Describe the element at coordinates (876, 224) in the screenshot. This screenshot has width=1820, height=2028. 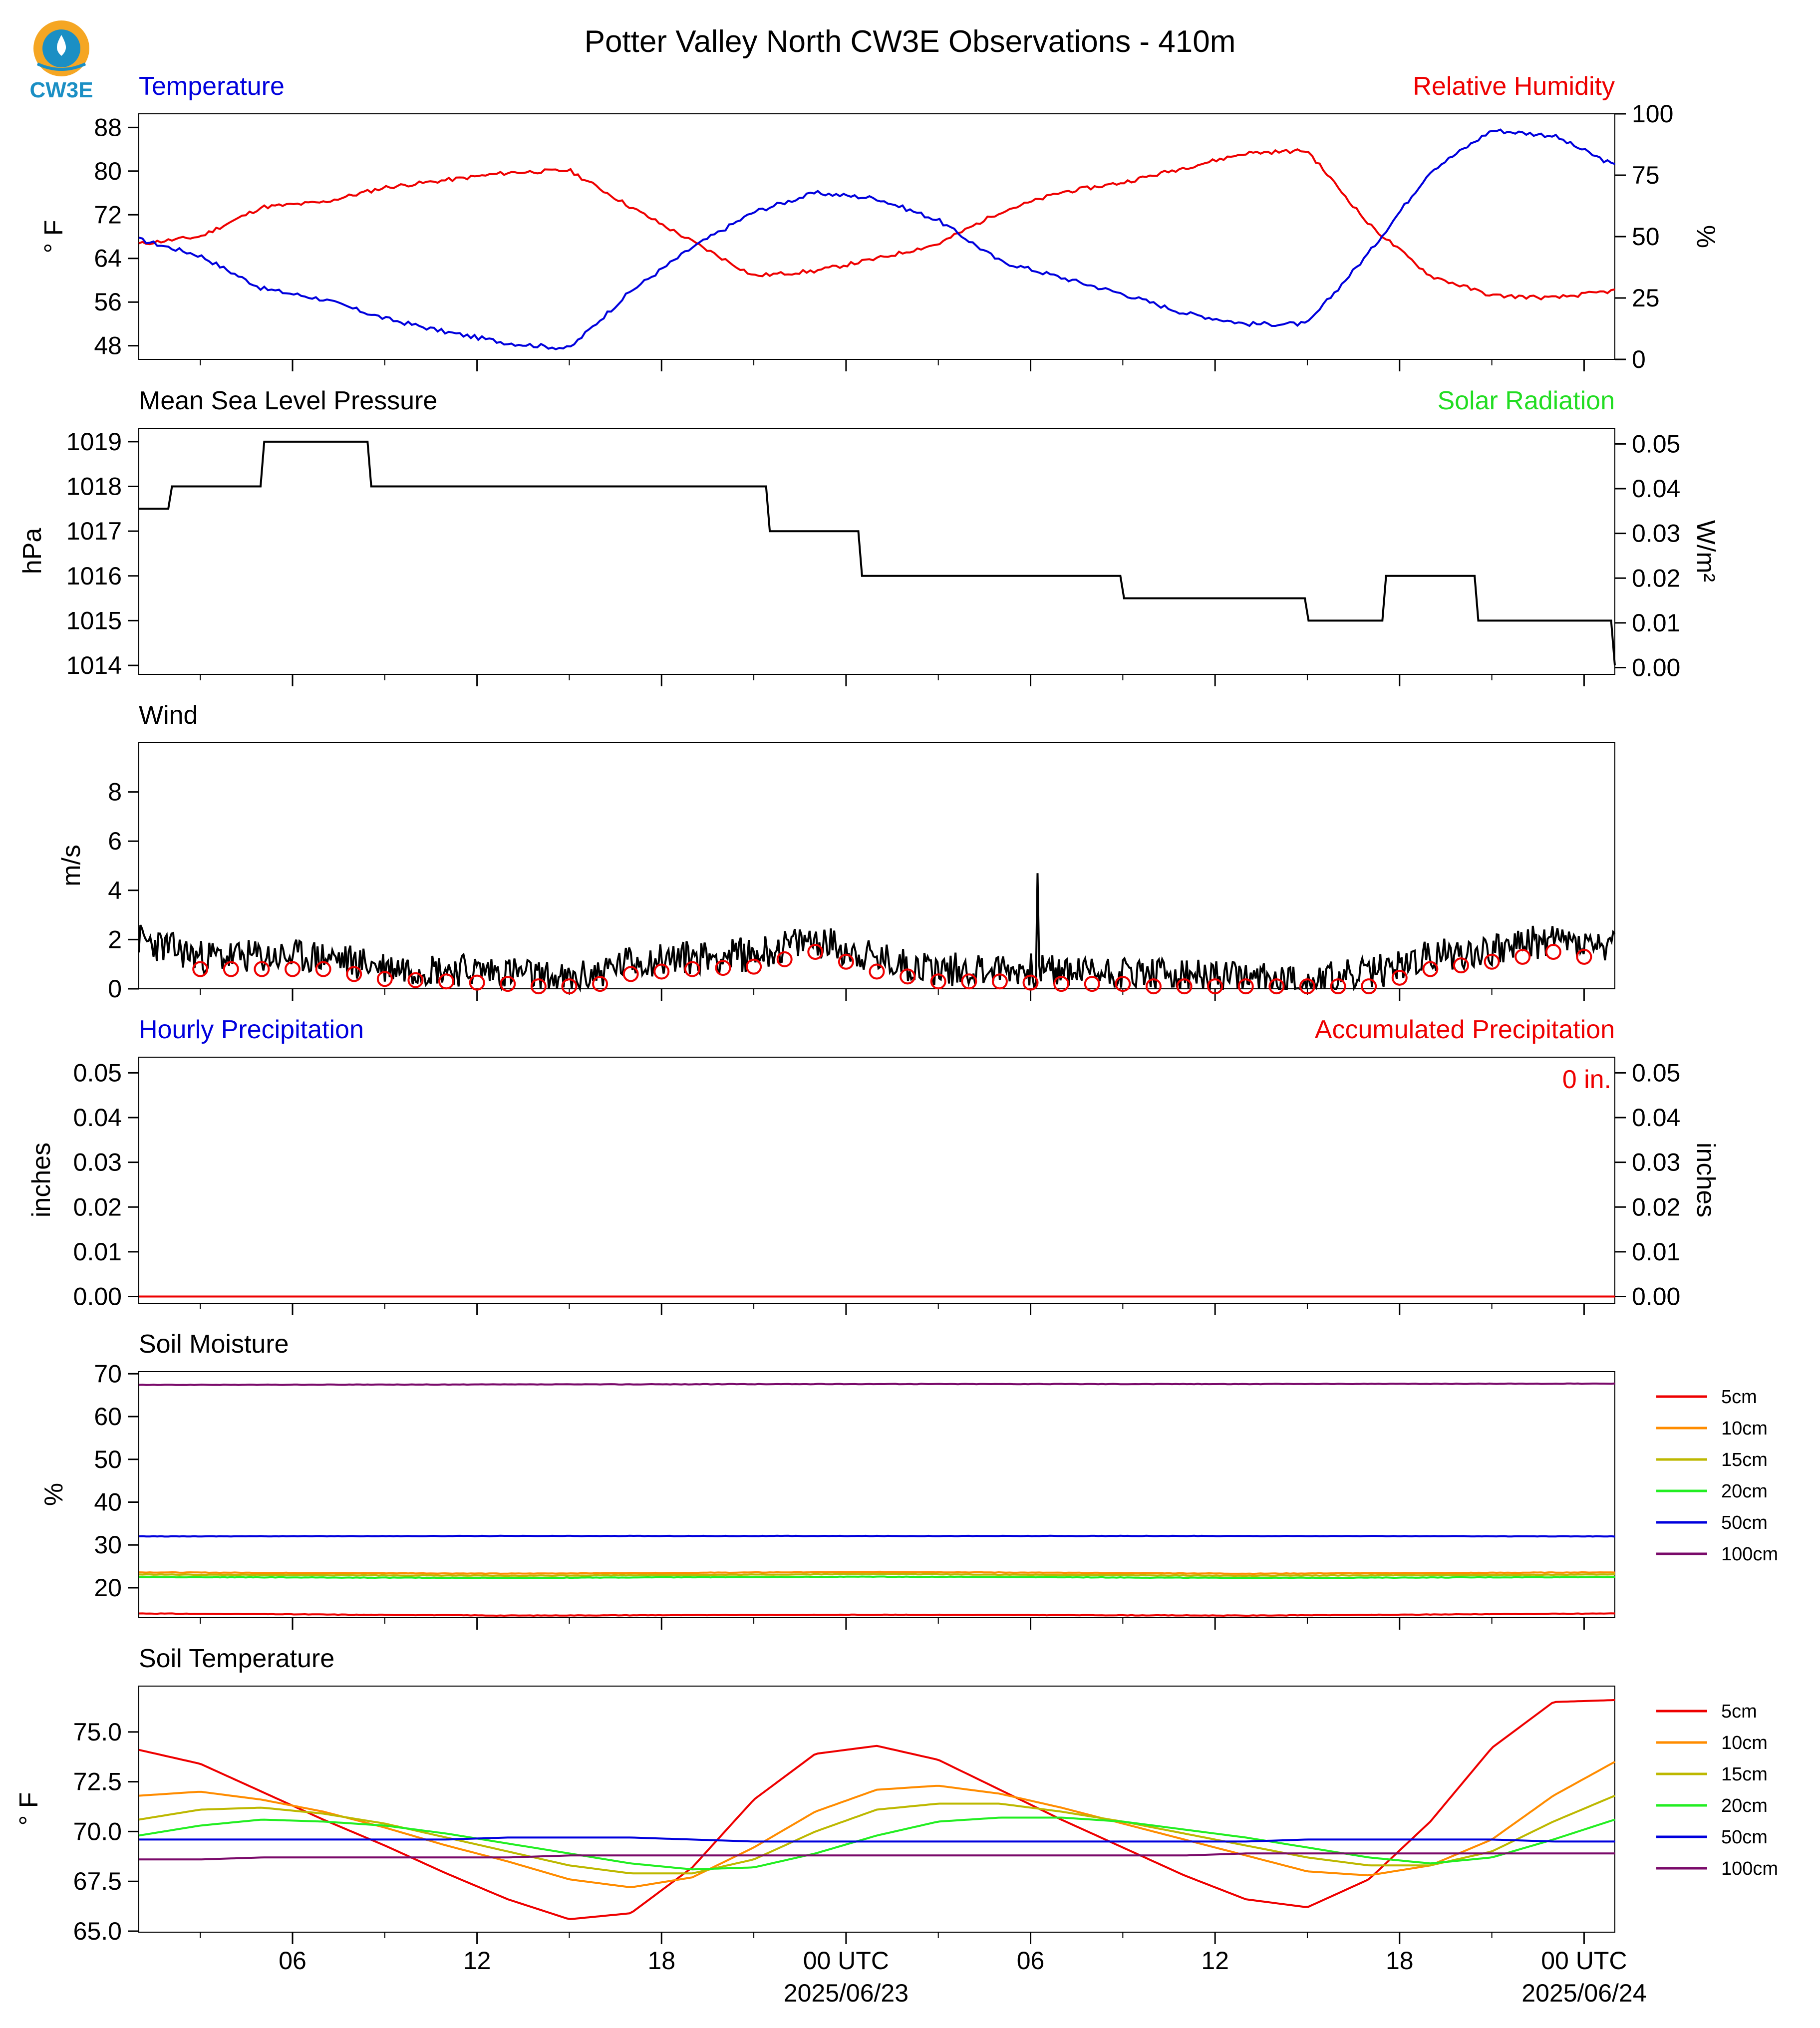
I see `humidity-series-line` at that location.